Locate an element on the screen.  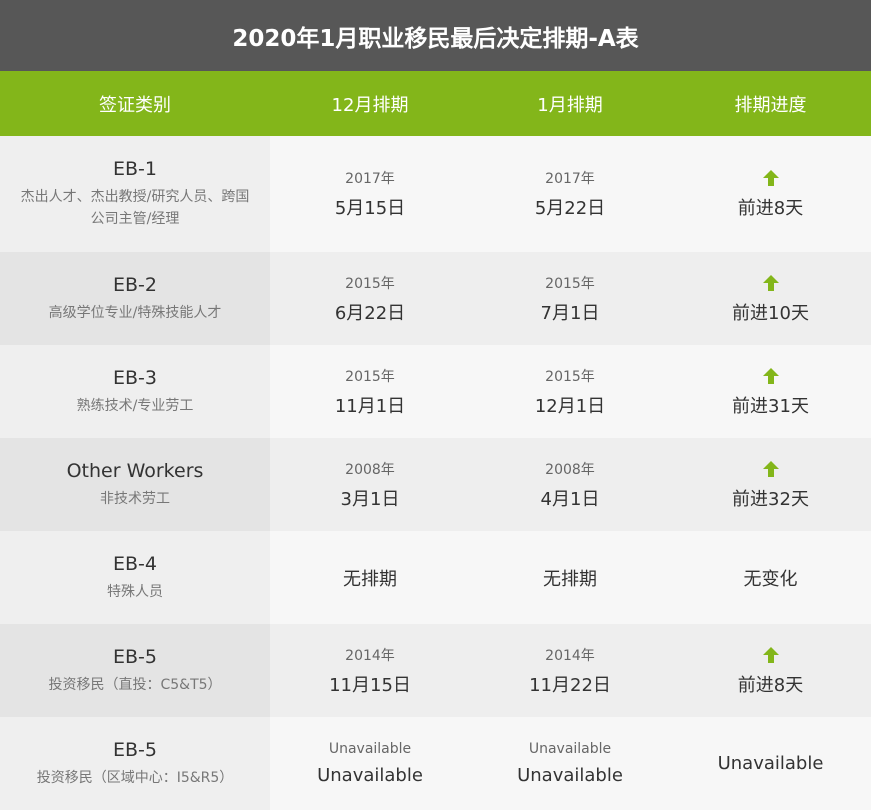
progress-cell: Unavailable is located at coordinates (770, 763).